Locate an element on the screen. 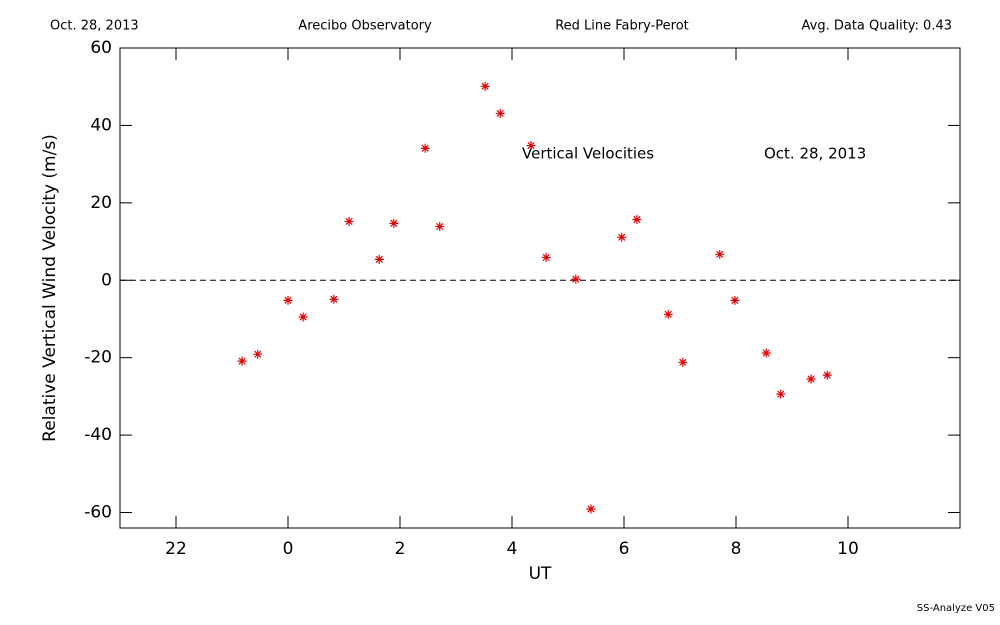 The width and height of the screenshot is (1000, 625). x-tick-label: 2 is located at coordinates (400, 549).